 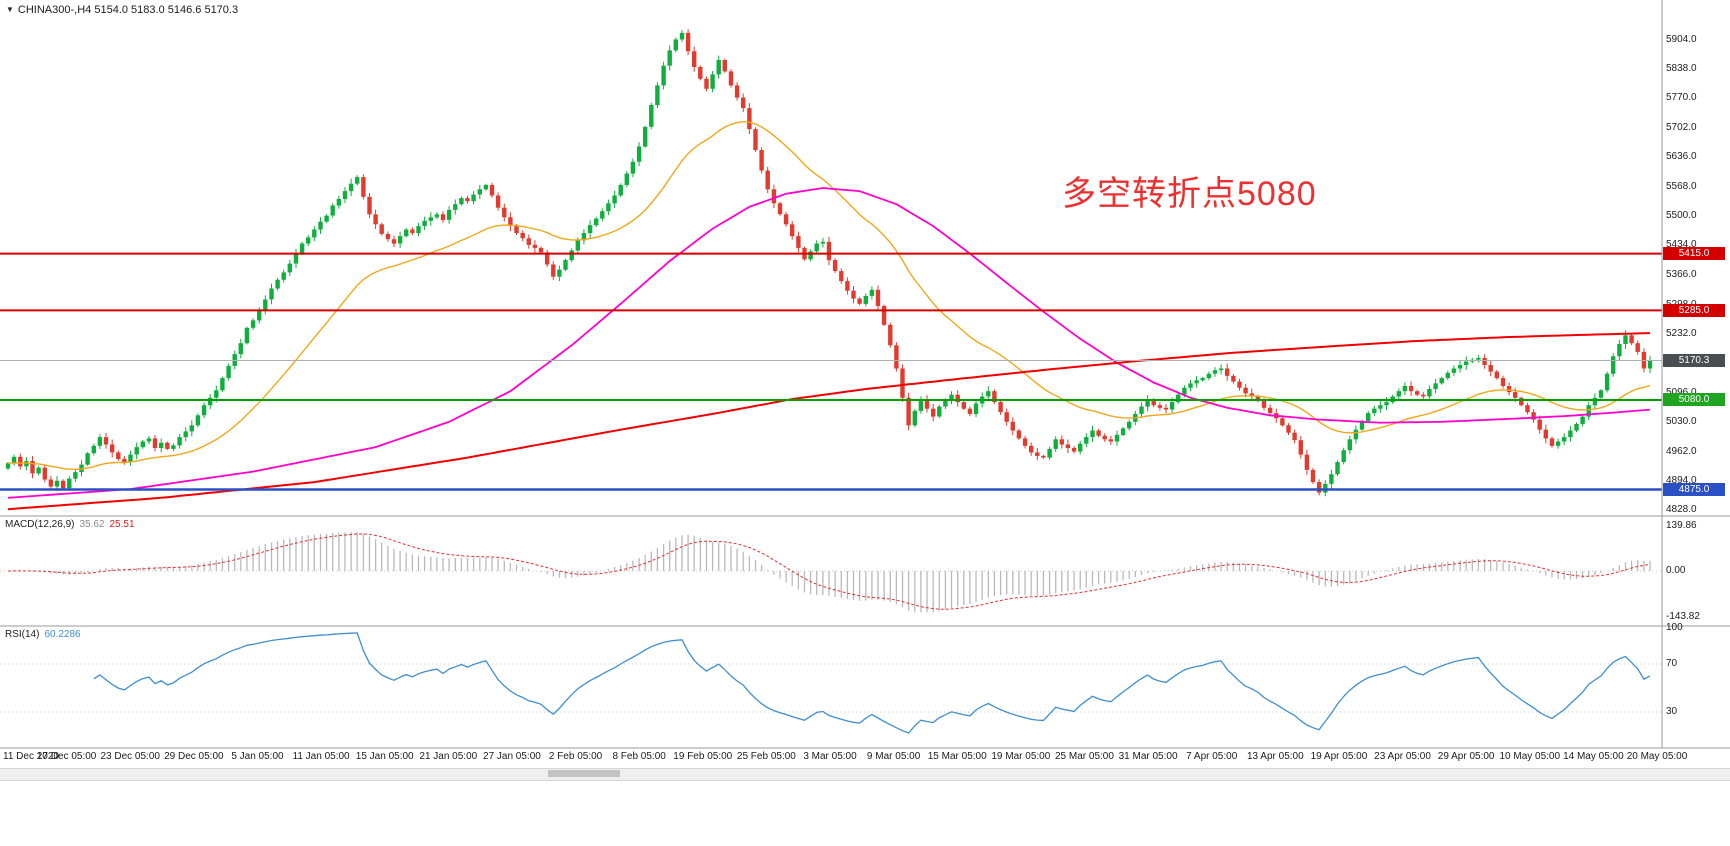 I want to click on macd-signal-line, so click(x=829, y=571).